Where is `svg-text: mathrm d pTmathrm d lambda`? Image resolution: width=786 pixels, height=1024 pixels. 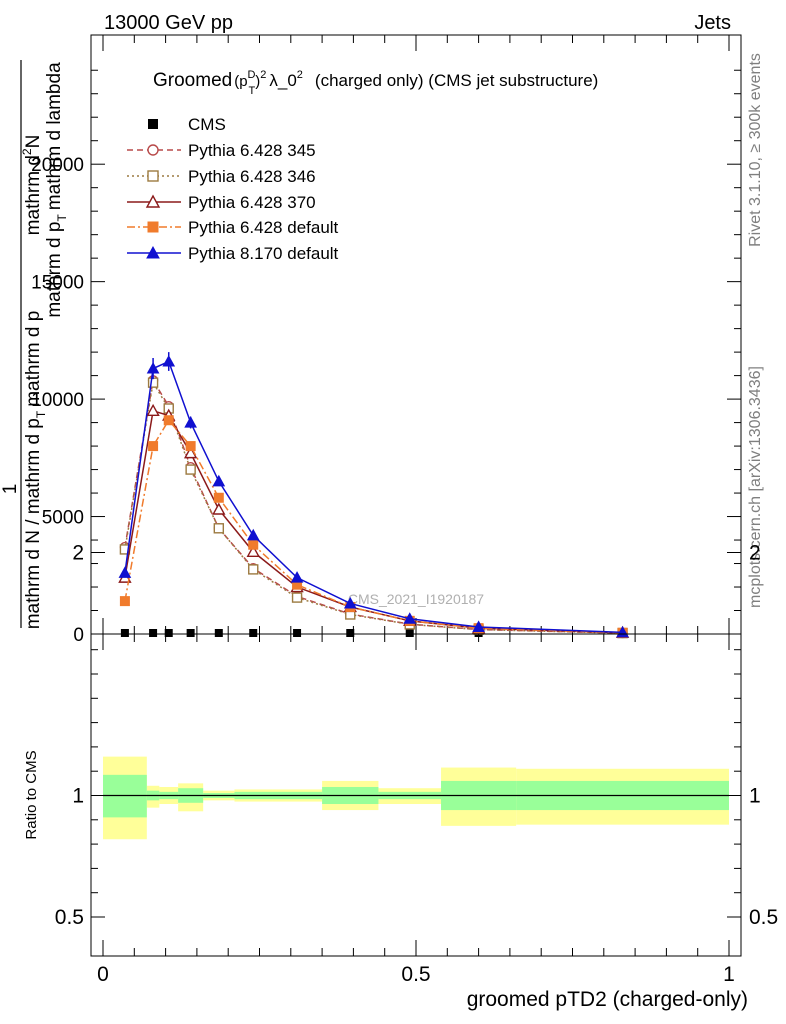
svg-text: mathrm d pTmathrm d lambda is located at coordinates (56, 190).